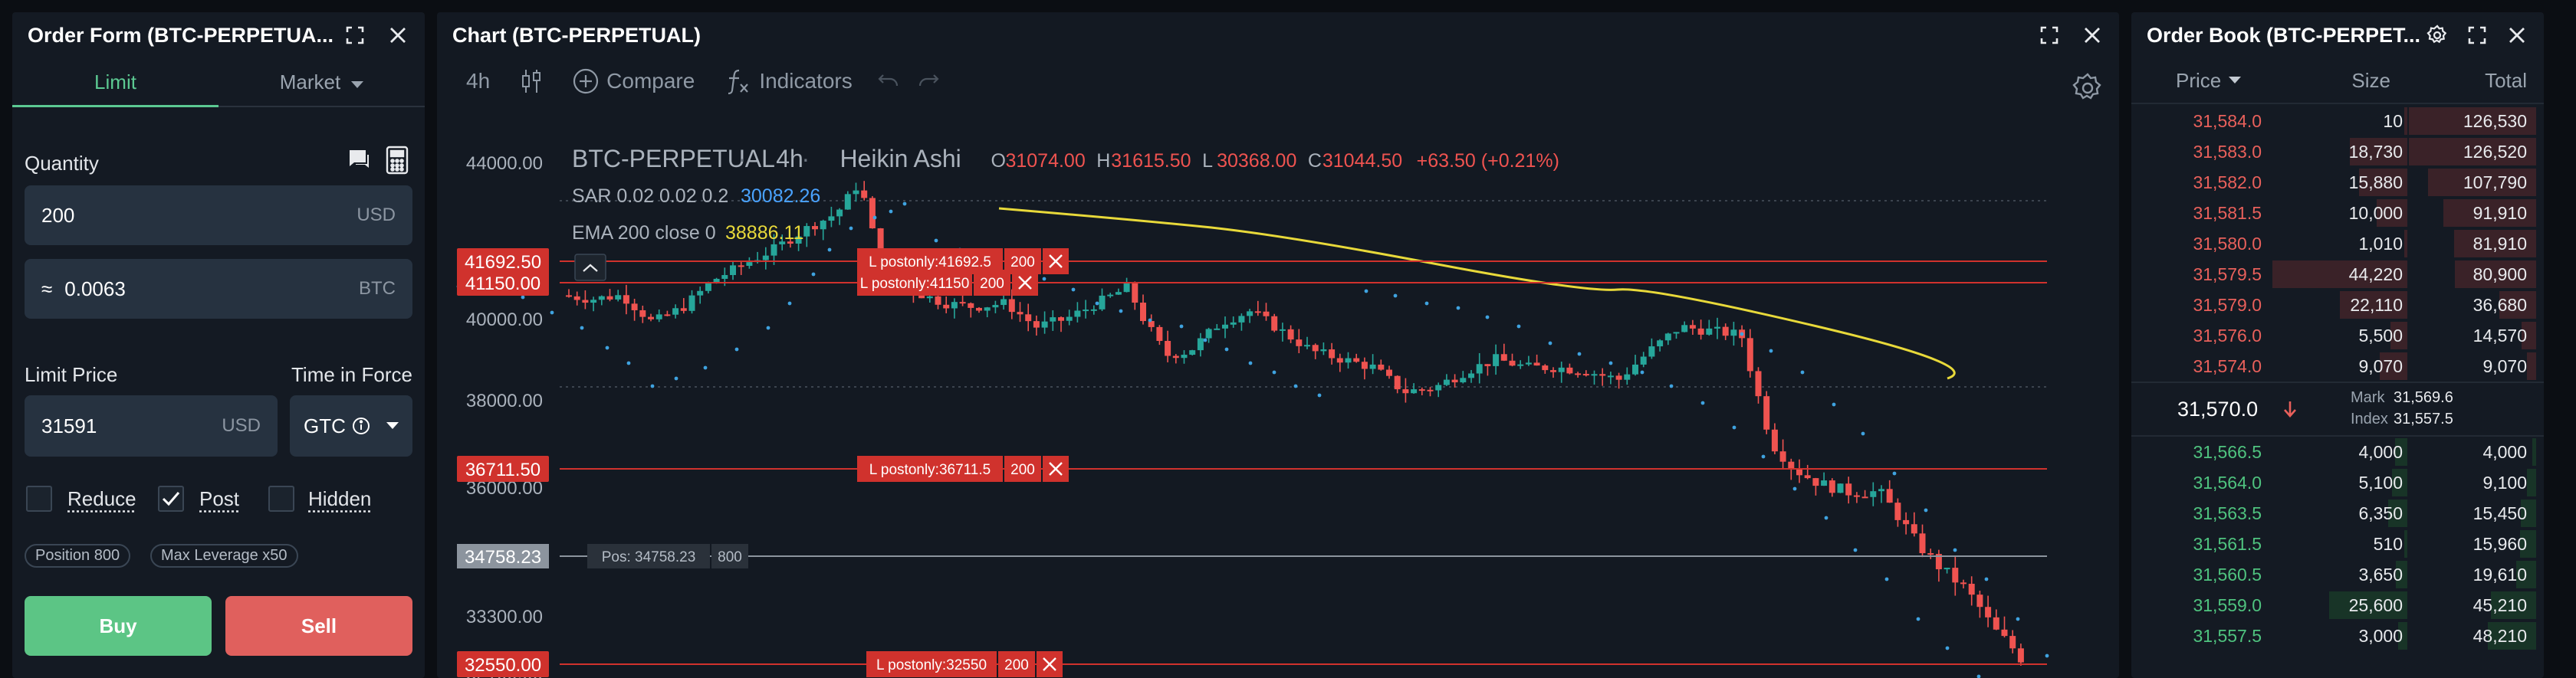 The width and height of the screenshot is (2576, 678). Describe the element at coordinates (219, 215) in the screenshot. I see `quantity-input: 200 USD` at that location.